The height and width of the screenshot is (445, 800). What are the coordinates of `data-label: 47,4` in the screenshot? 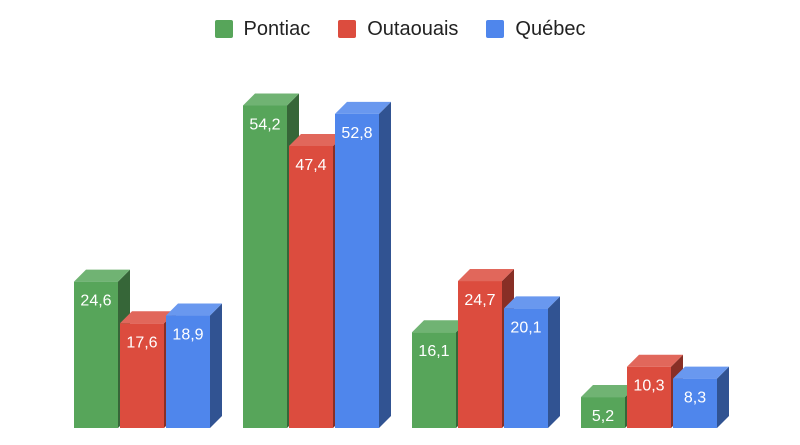 It's located at (310, 165).